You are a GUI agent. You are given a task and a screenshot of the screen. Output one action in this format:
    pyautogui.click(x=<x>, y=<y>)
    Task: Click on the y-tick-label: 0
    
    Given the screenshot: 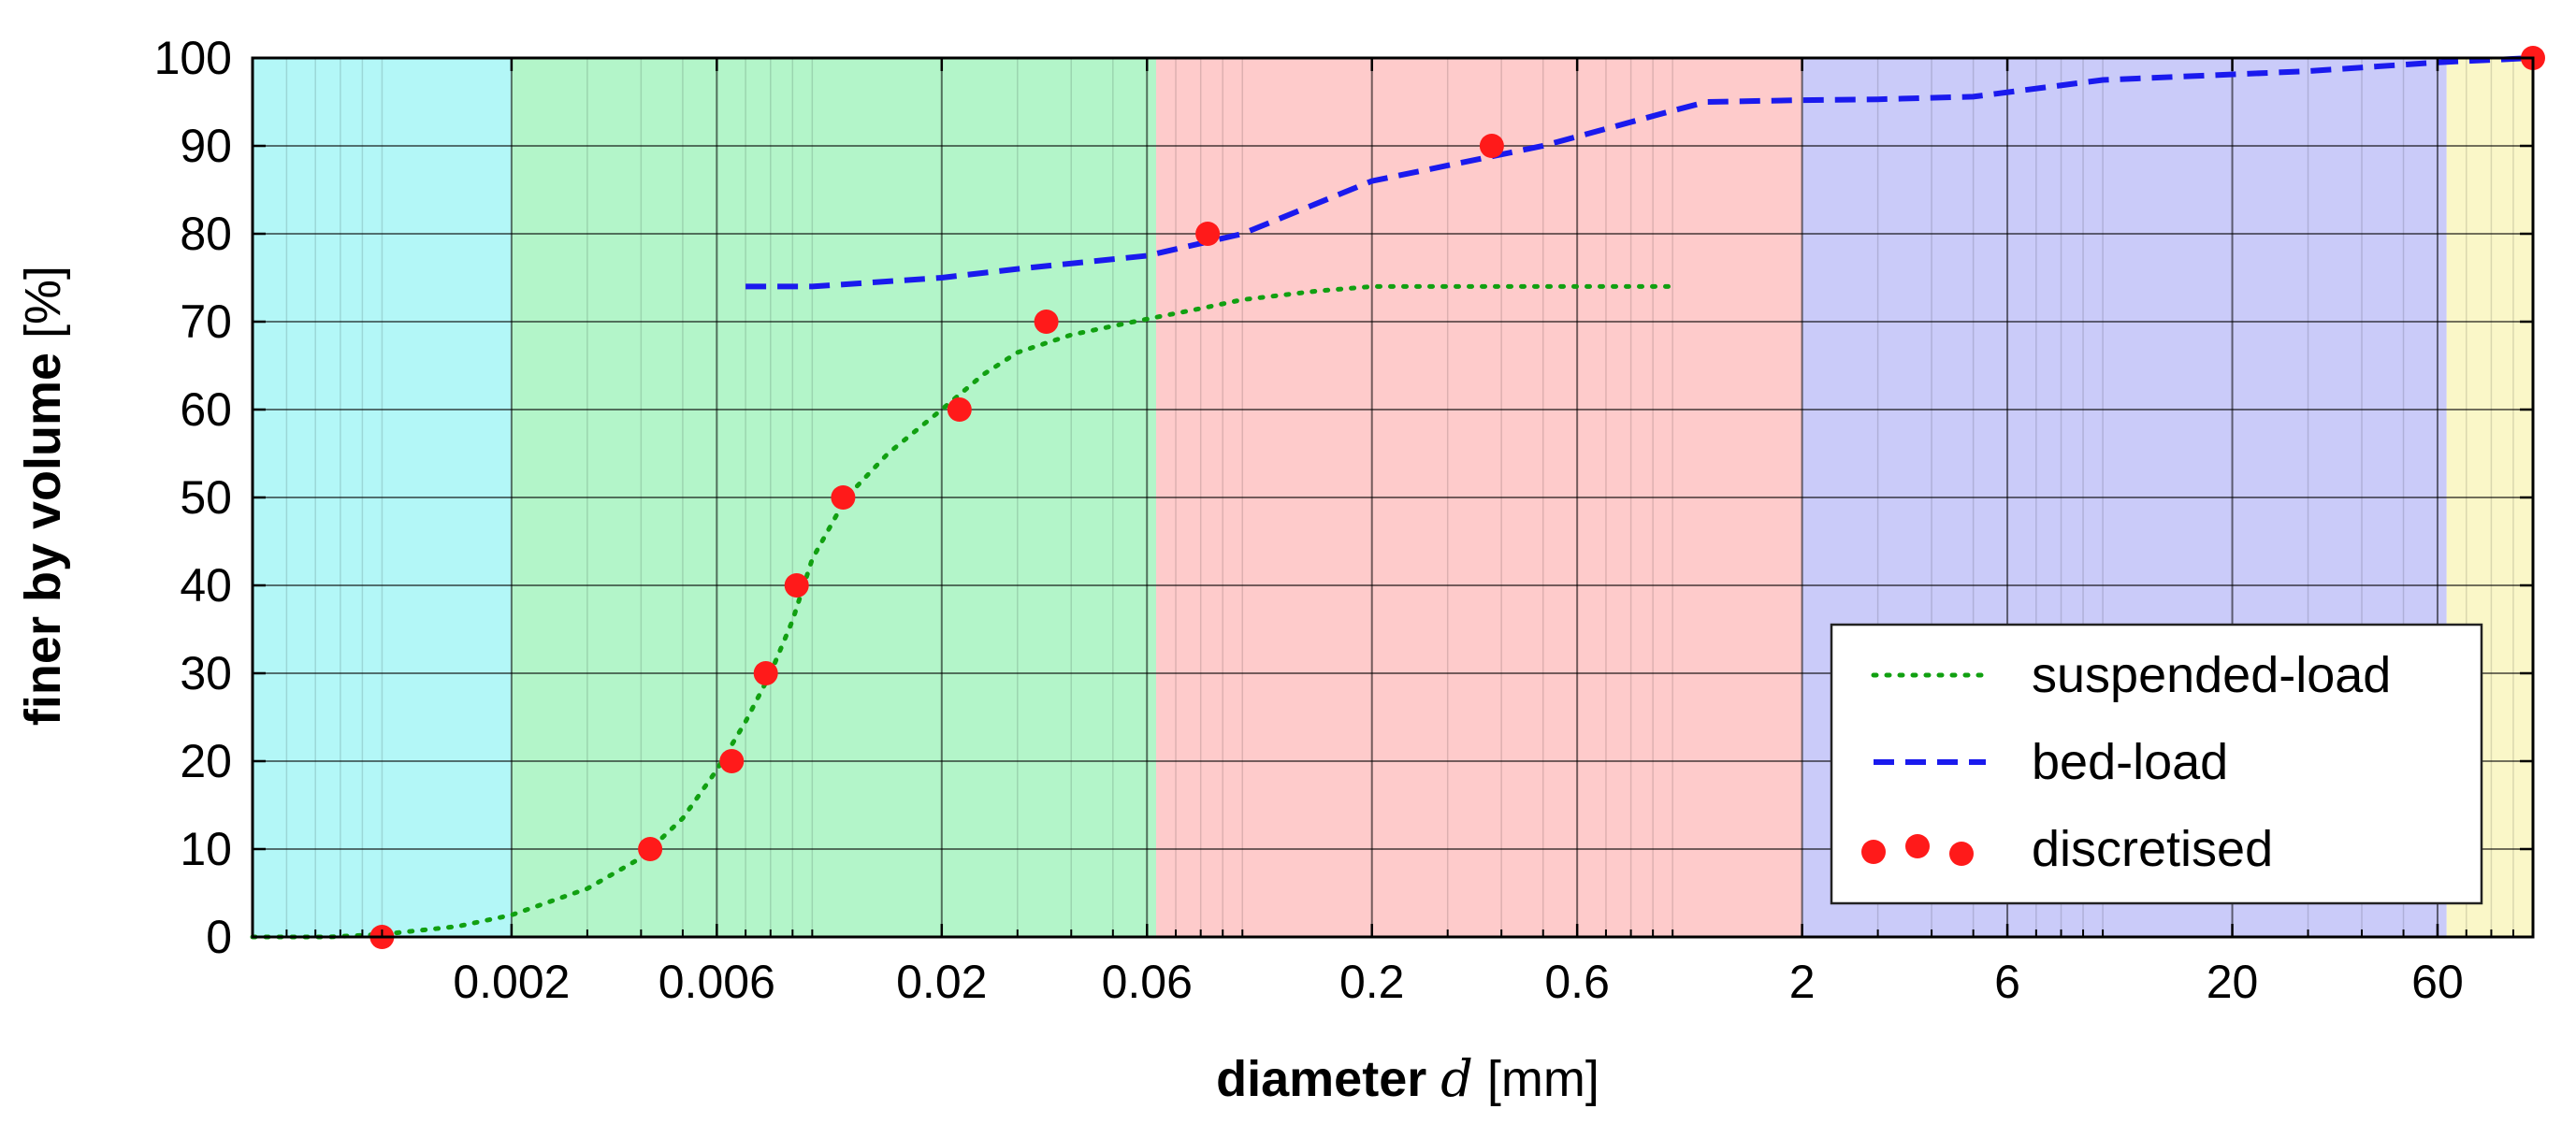 What is the action you would take?
    pyautogui.click(x=219, y=937)
    